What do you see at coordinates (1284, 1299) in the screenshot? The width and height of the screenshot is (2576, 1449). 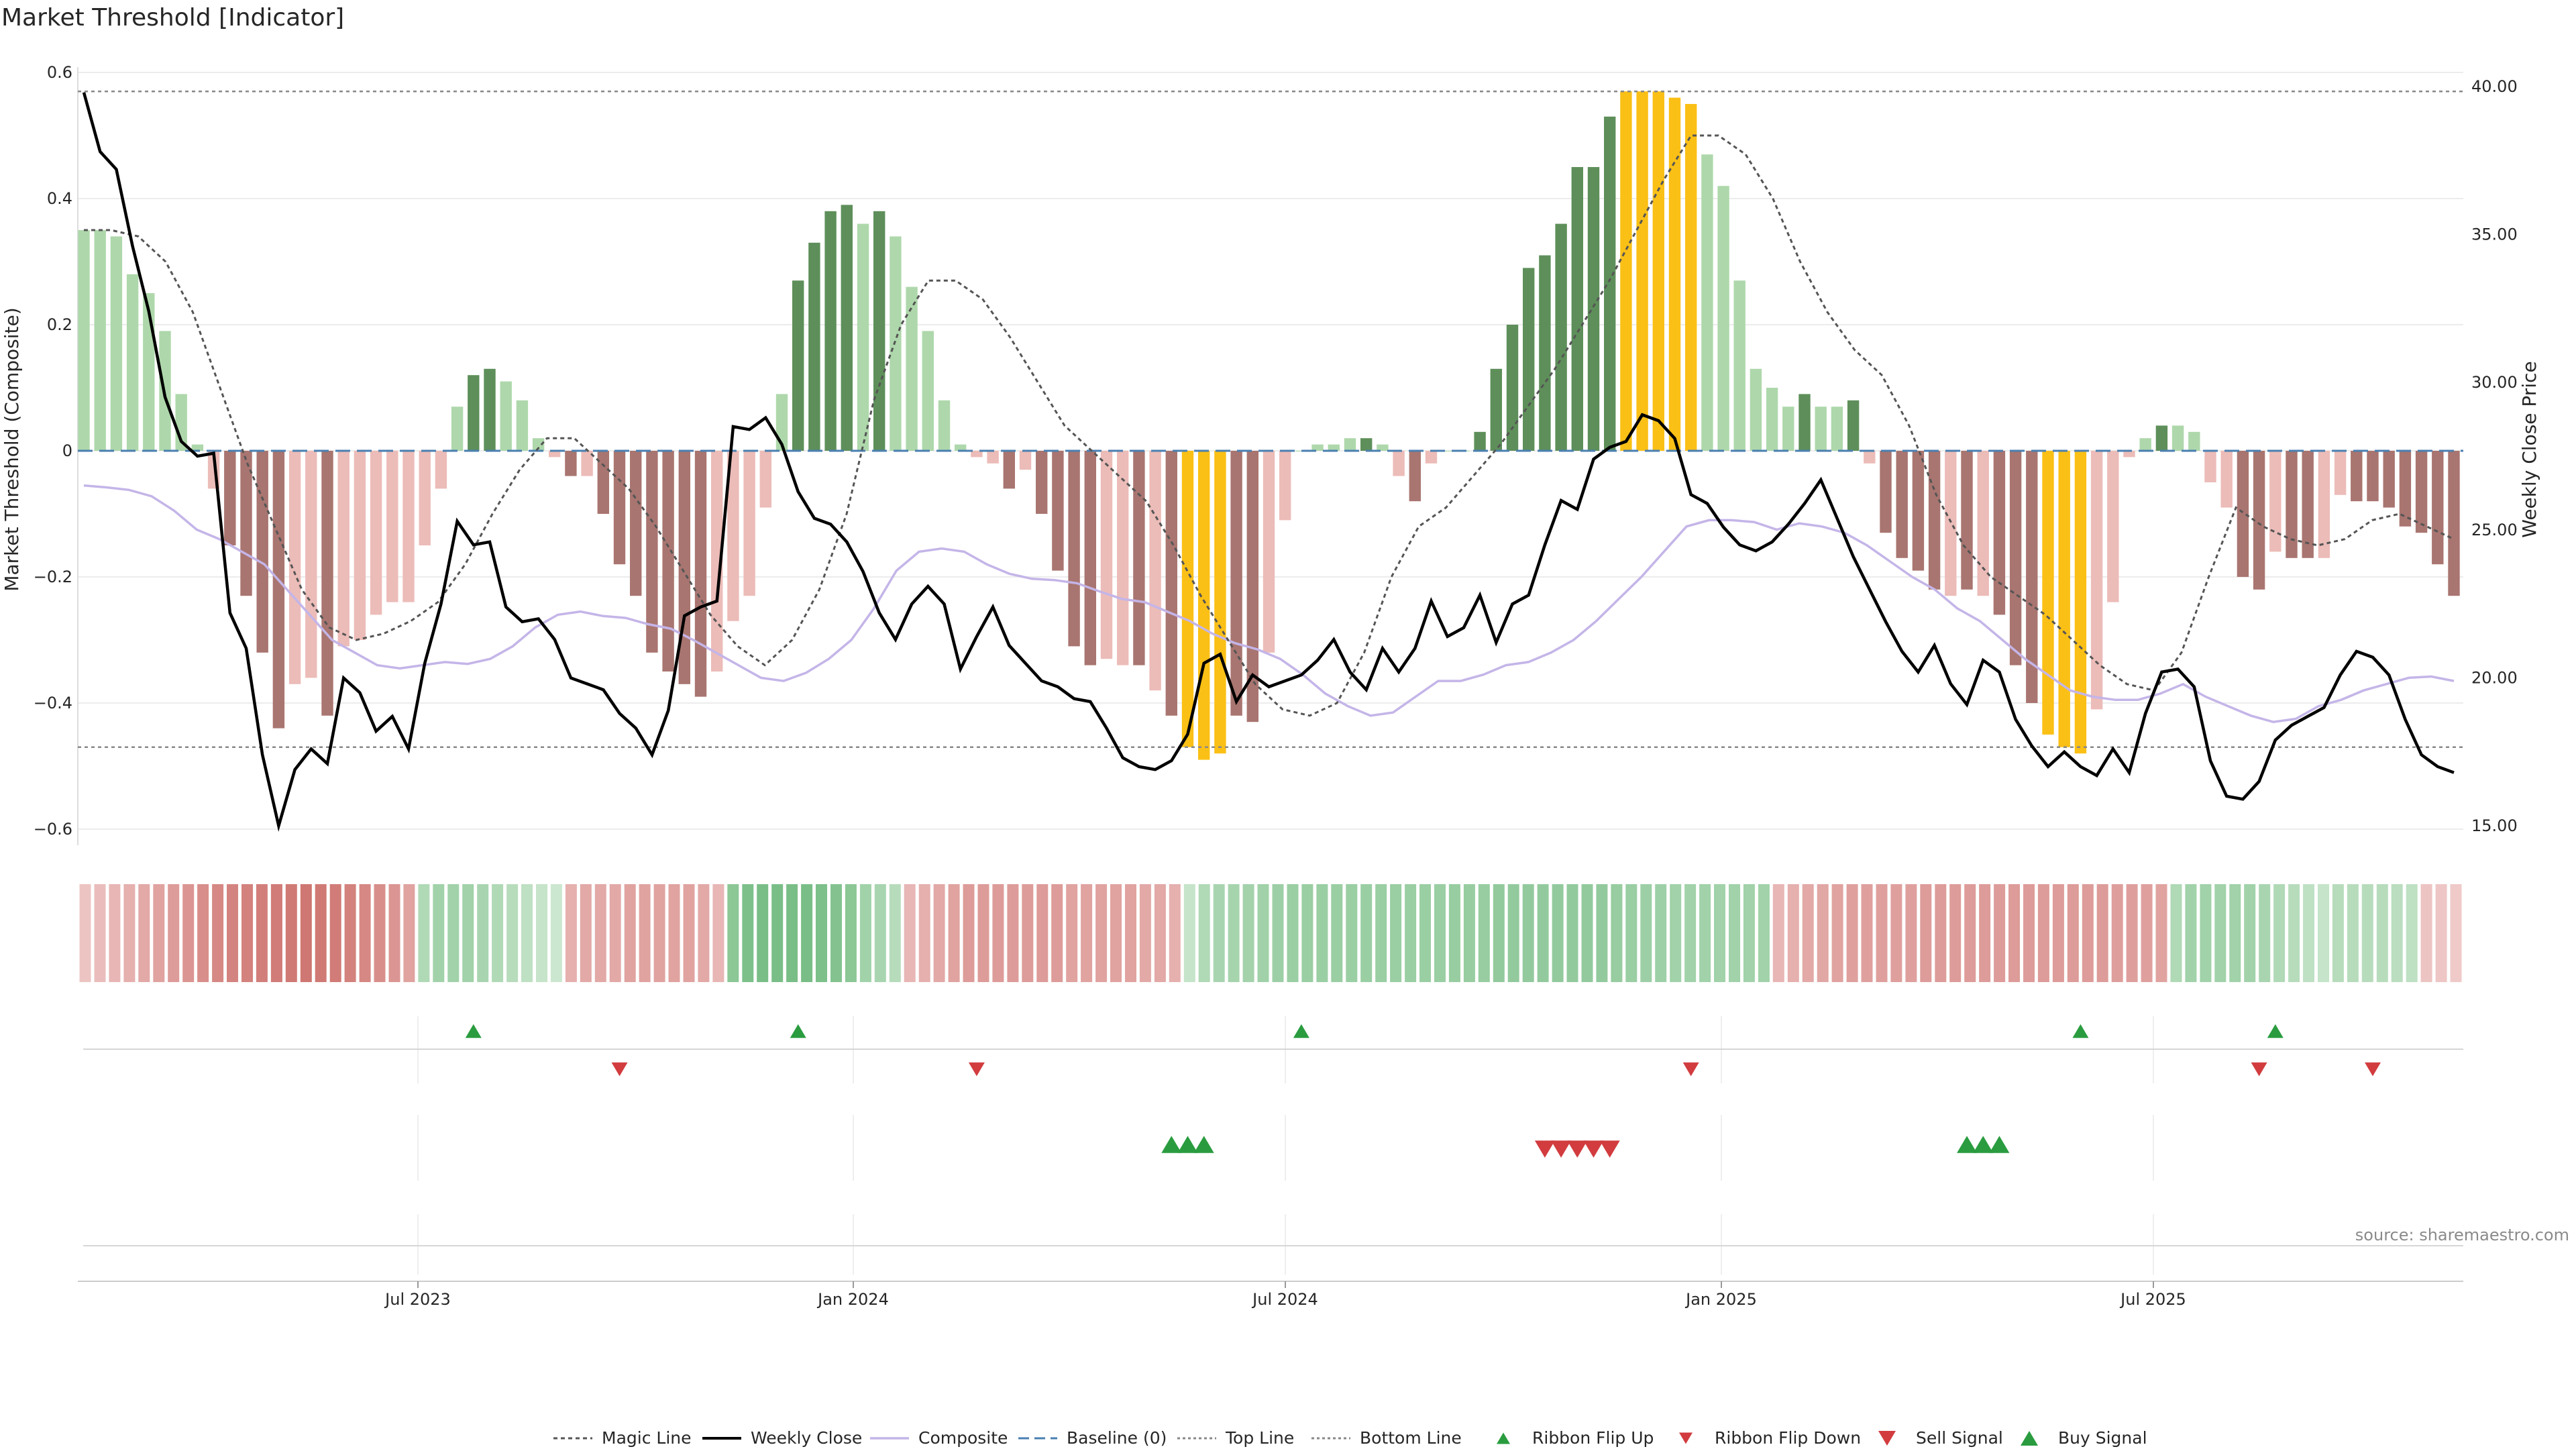 I see `x-tick-label: Jul 2024` at bounding box center [1284, 1299].